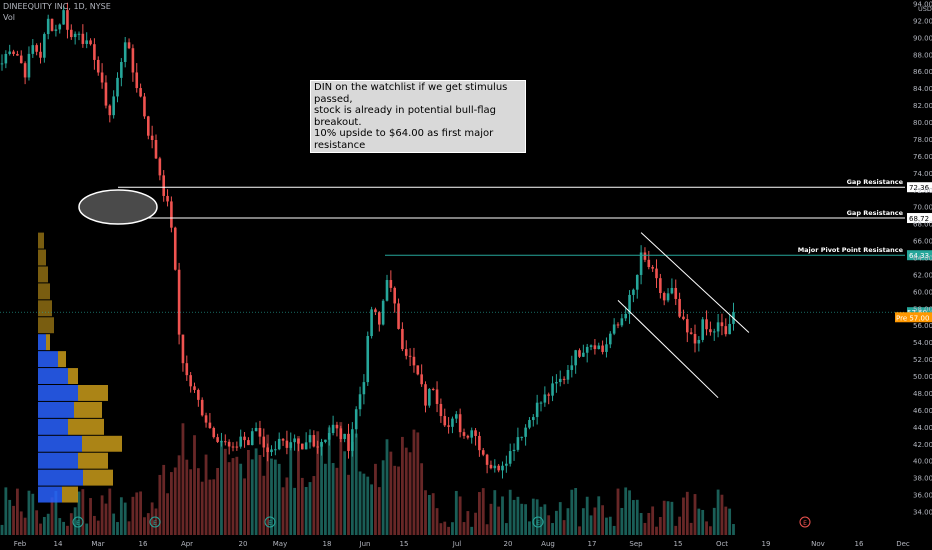 This screenshot has height=550, width=932. Describe the element at coordinates (722, 544) in the screenshot. I see `time-tick-label: Oct` at that location.